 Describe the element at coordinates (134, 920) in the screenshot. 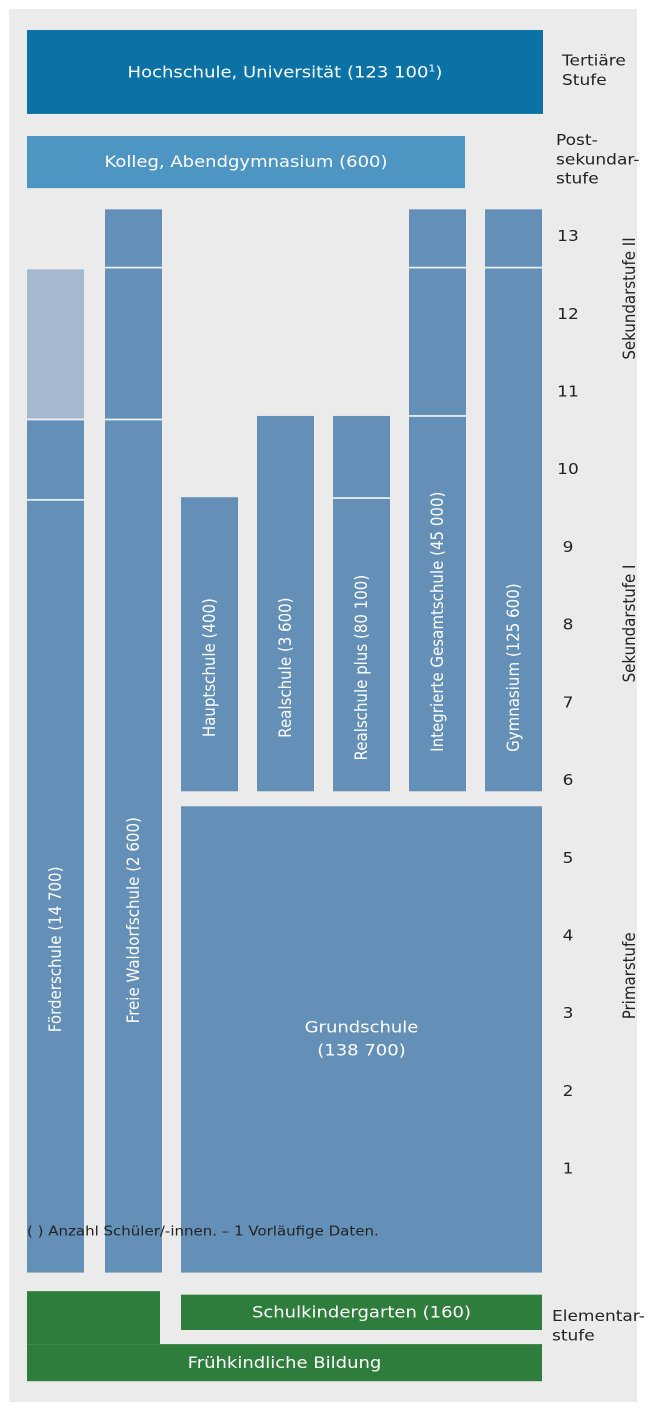

I see `waldorf-label: Freie Waldorfschule (2 600)` at that location.